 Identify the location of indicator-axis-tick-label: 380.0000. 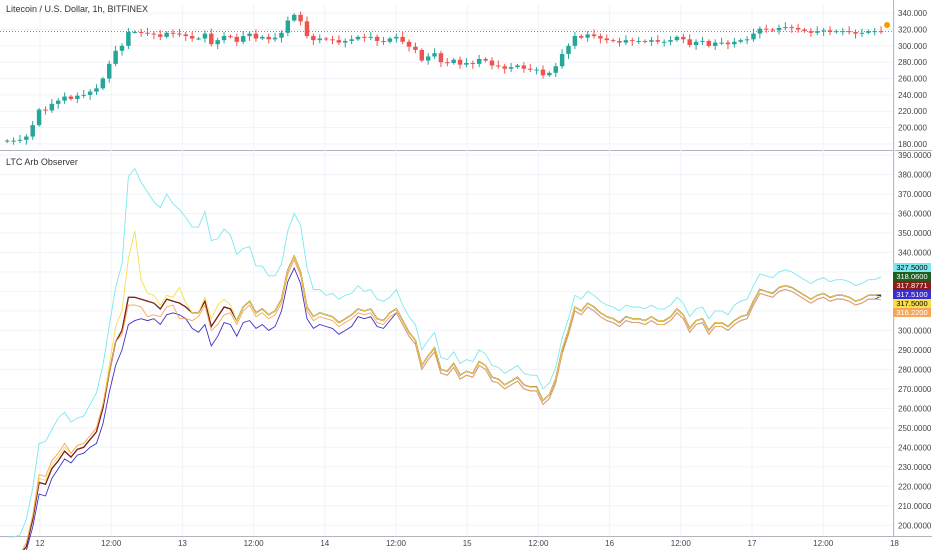
(915, 174).